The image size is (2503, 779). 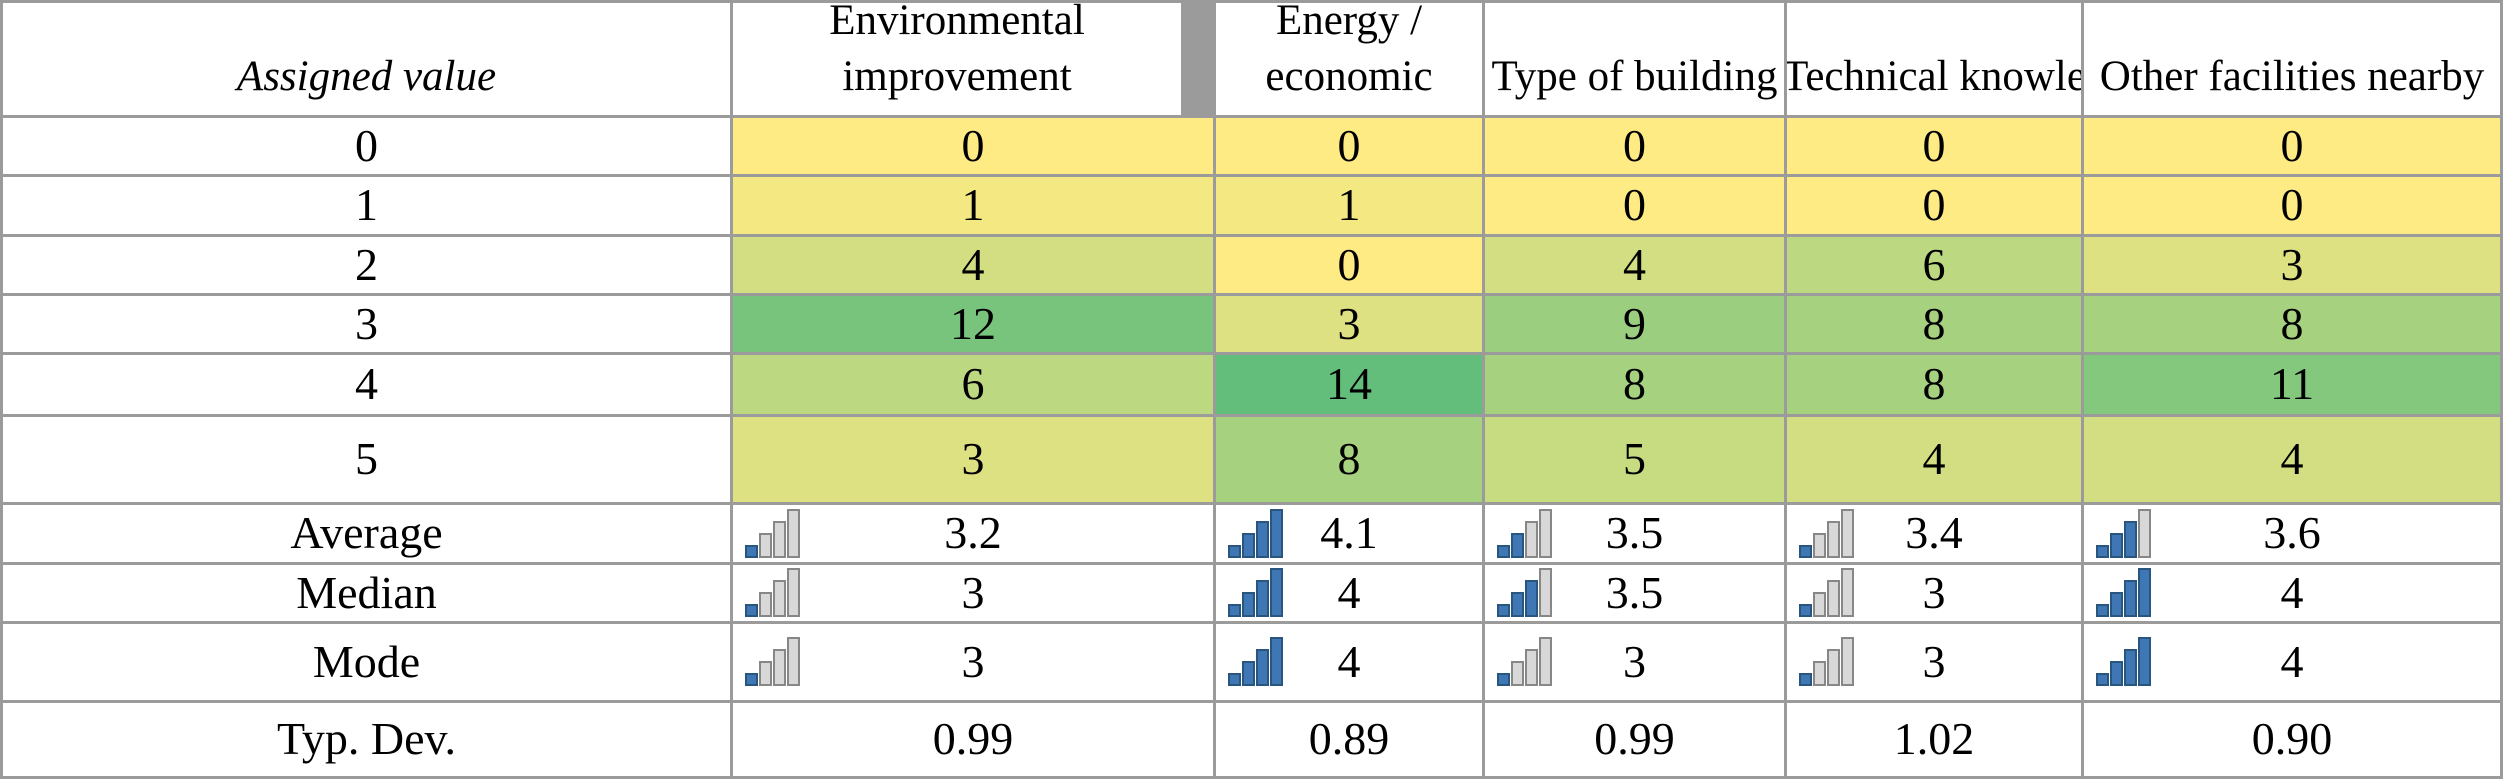 What do you see at coordinates (2292, 739) in the screenshot?
I see `typdev-cell: 0.90` at bounding box center [2292, 739].